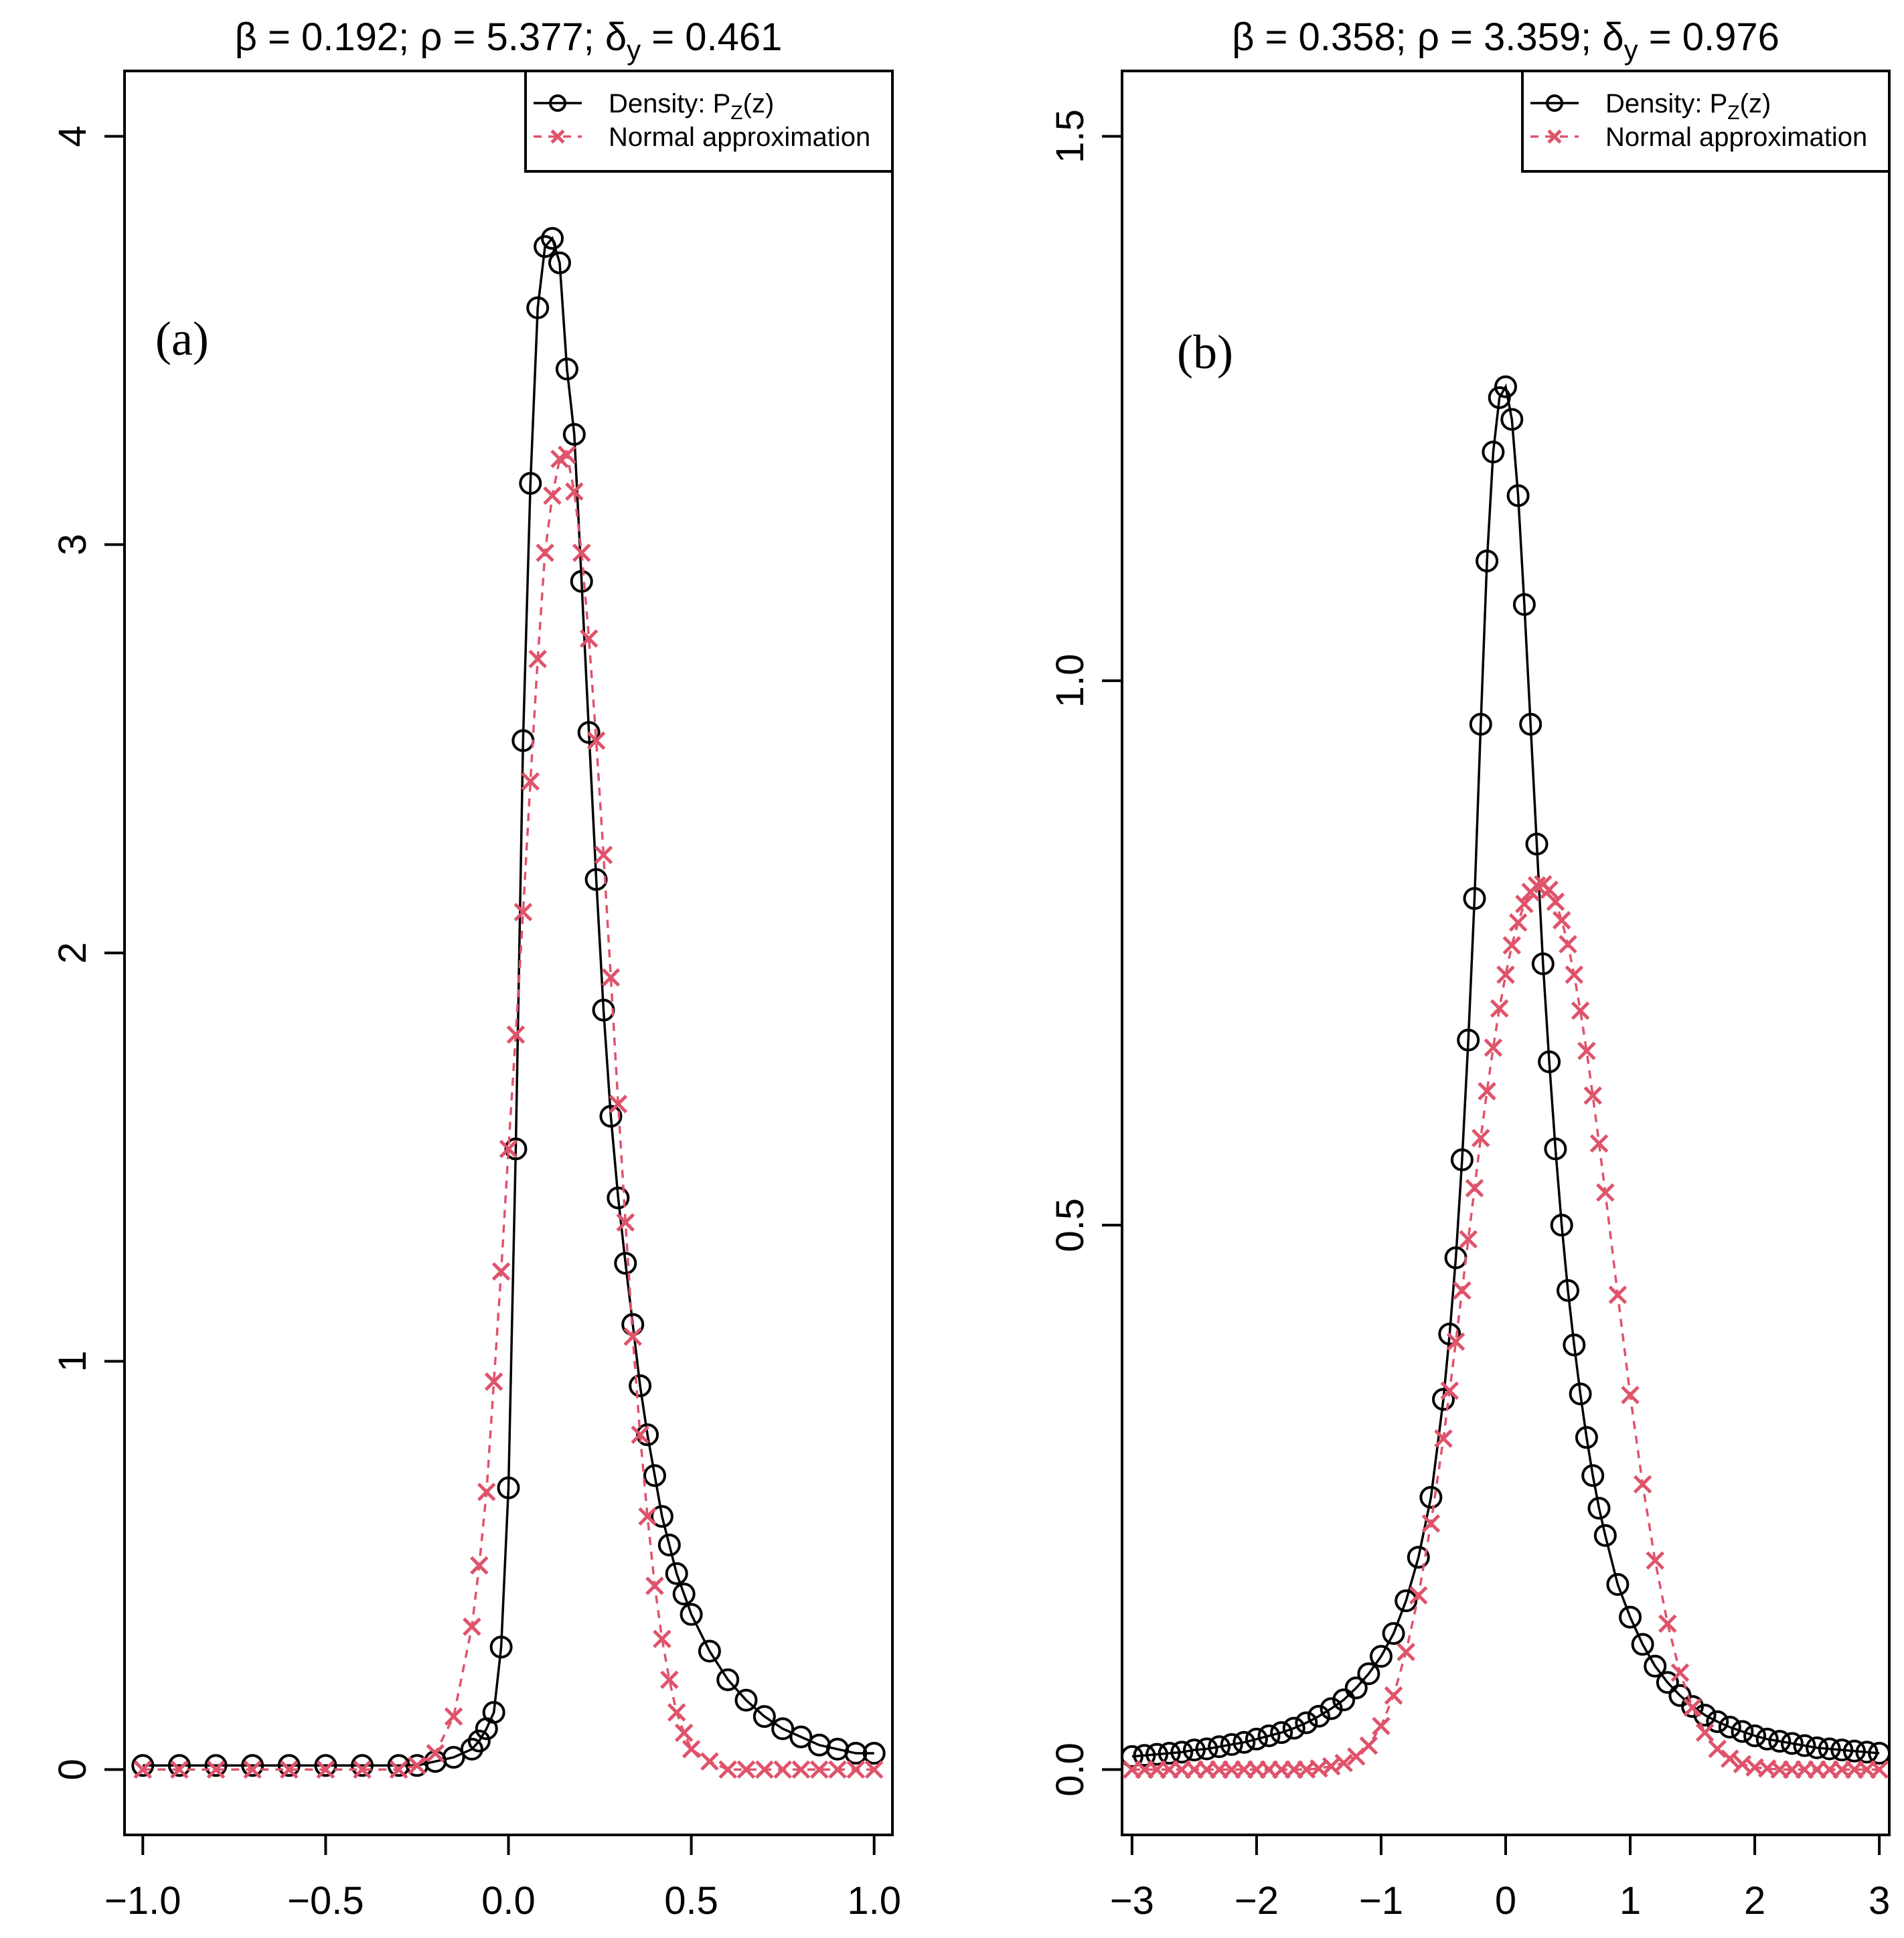  Describe the element at coordinates (1070, 1770) in the screenshot. I see `y-tick-label: 0.0` at that location.